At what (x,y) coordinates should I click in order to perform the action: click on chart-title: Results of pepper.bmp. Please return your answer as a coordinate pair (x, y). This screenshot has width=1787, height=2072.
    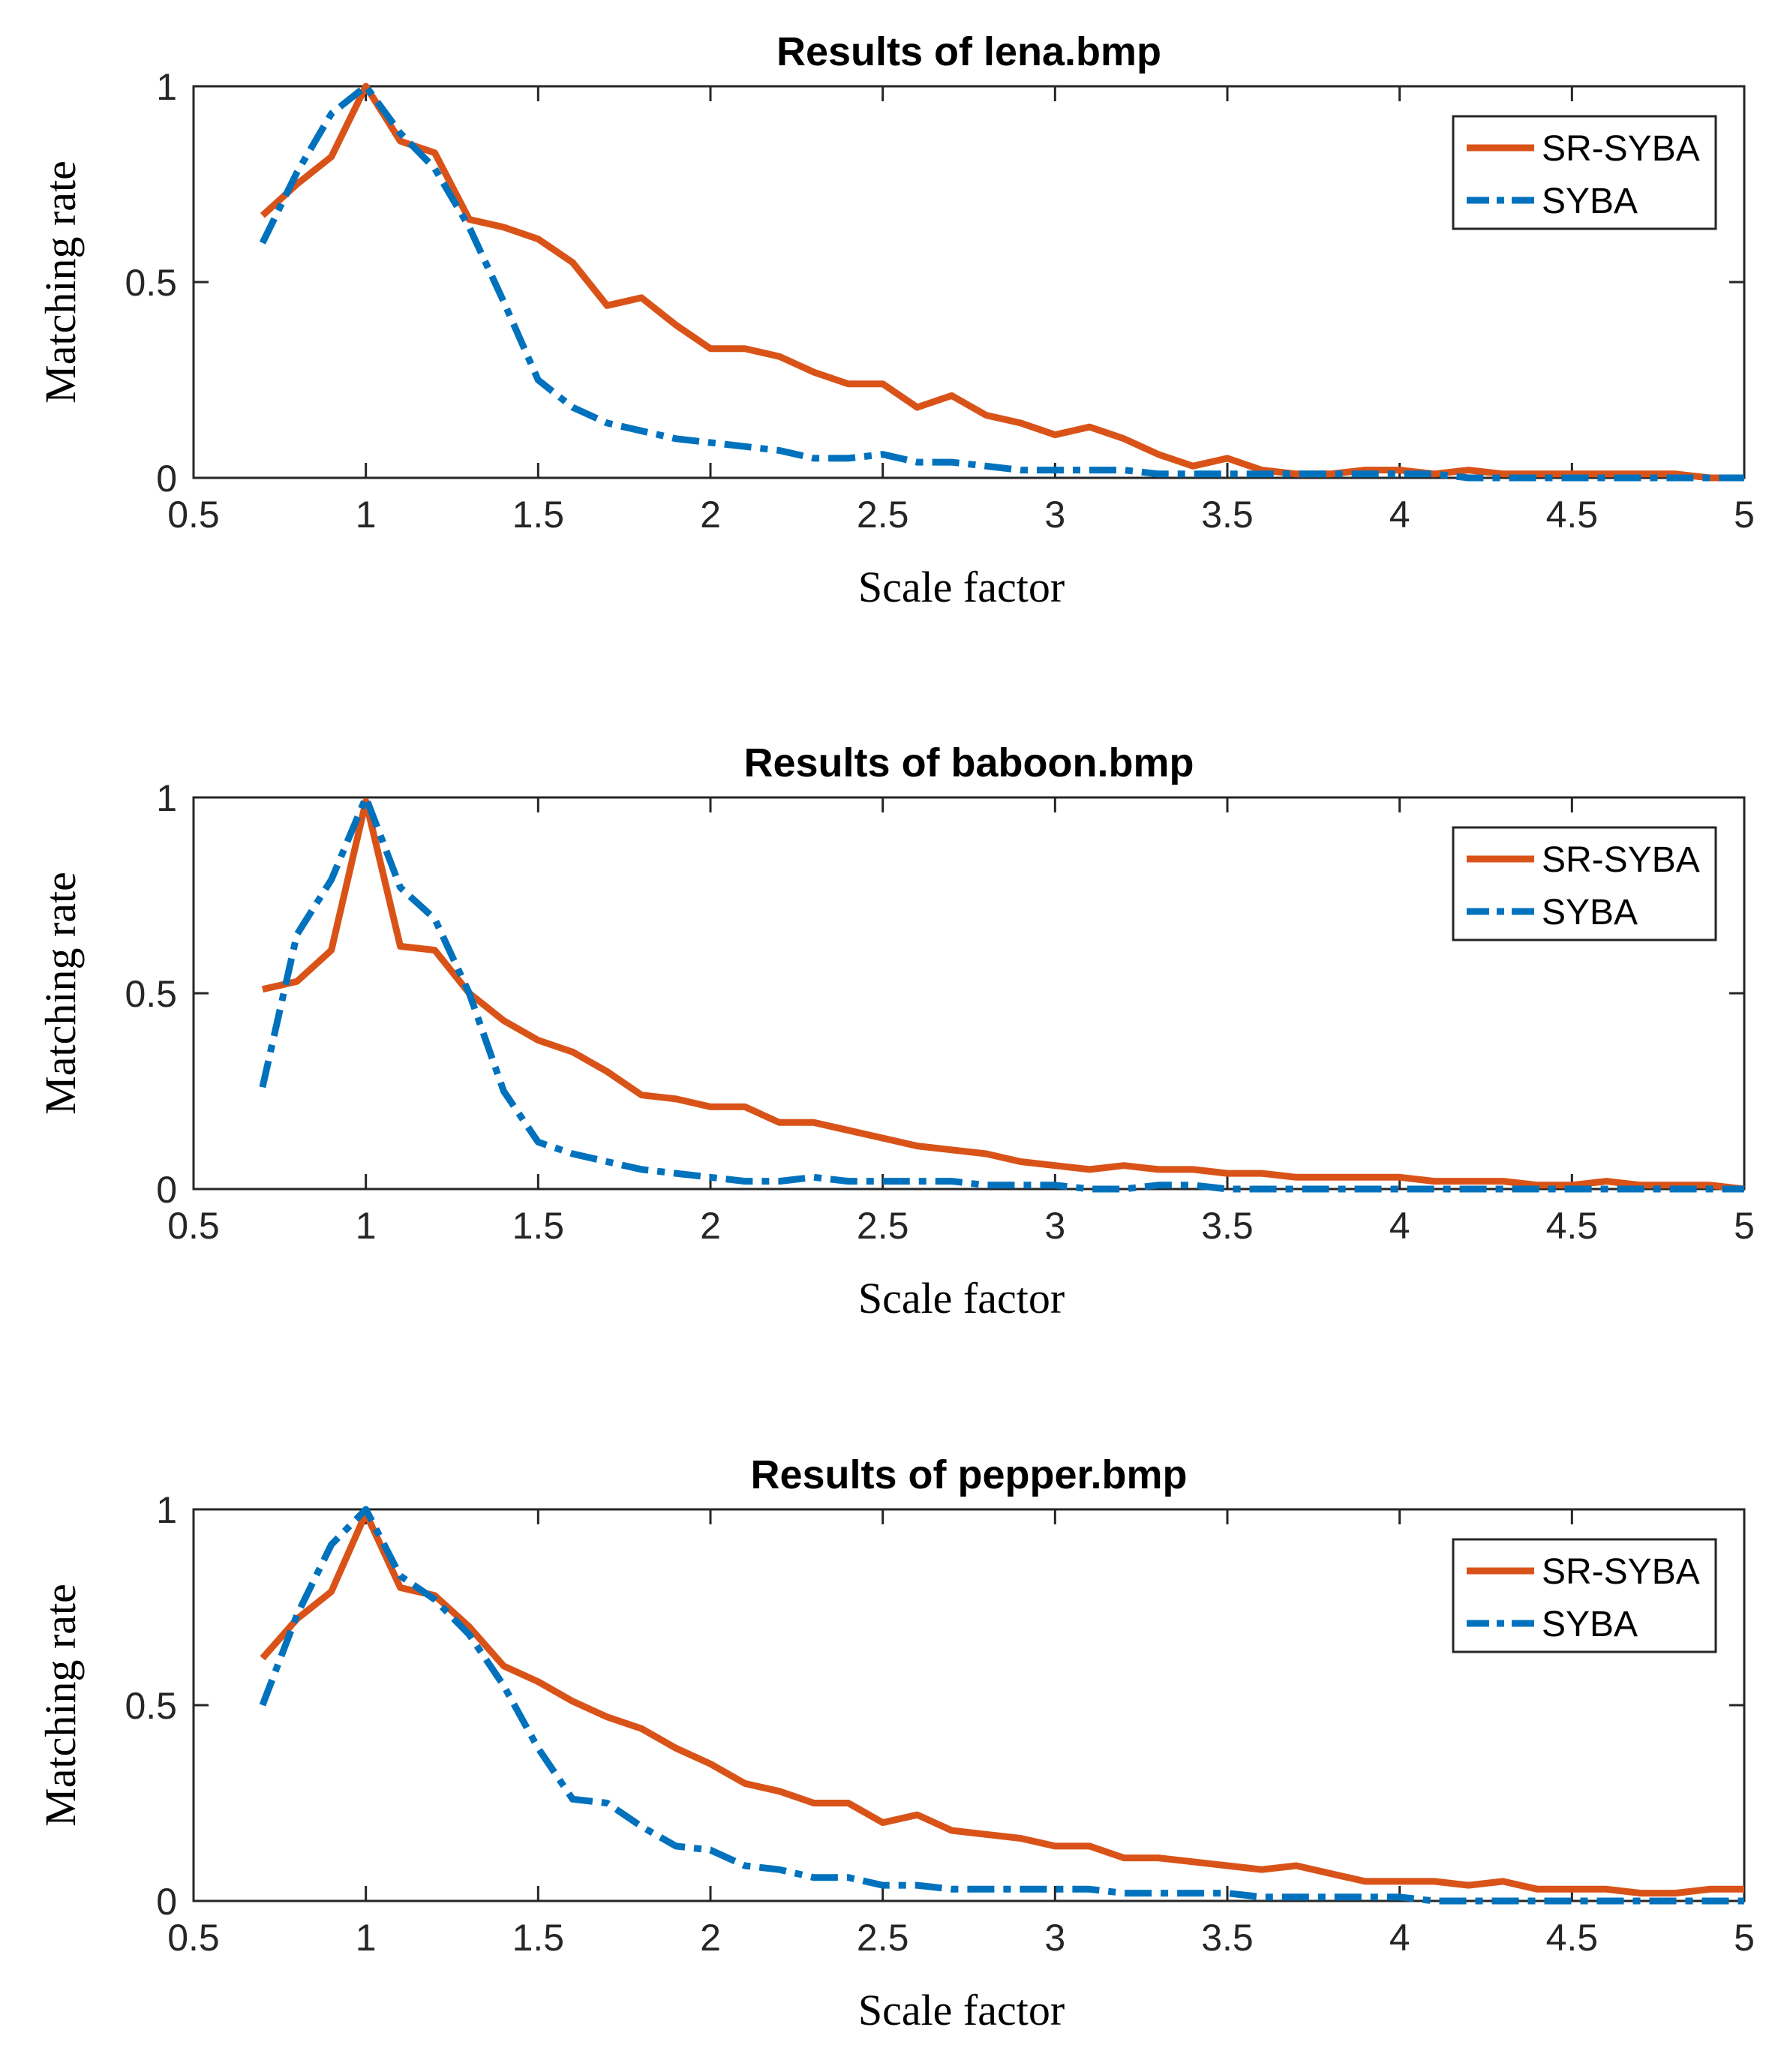
    Looking at the image, I should click on (969, 1474).